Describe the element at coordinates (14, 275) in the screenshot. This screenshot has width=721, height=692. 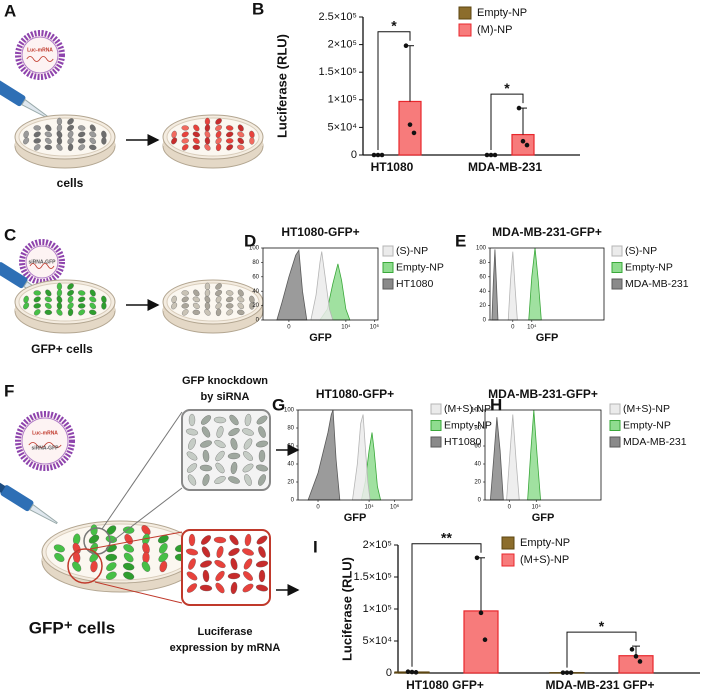
I see `pipette-body` at that location.